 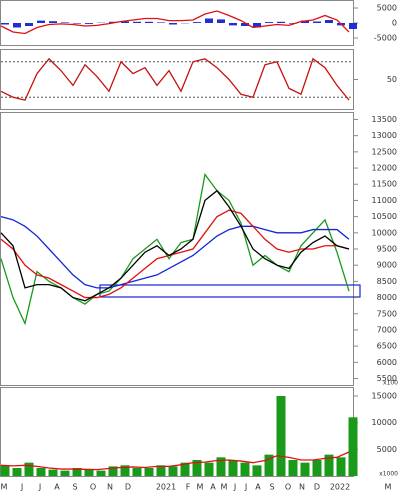 What do you see at coordinates (387, 362) in the screenshot?
I see `y-tick-label: 6000` at bounding box center [387, 362].